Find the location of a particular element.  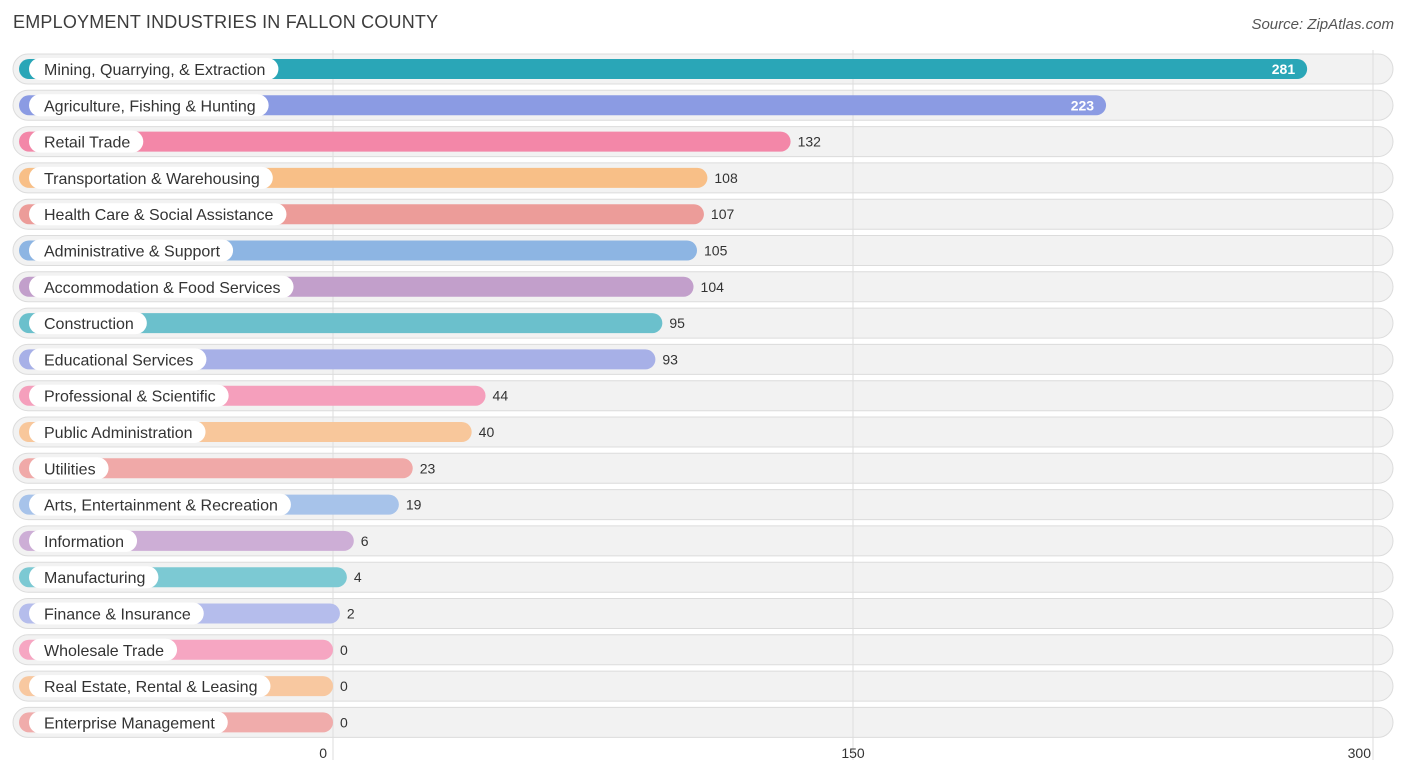

category-label: Administrative & Support is located at coordinates (132, 252).